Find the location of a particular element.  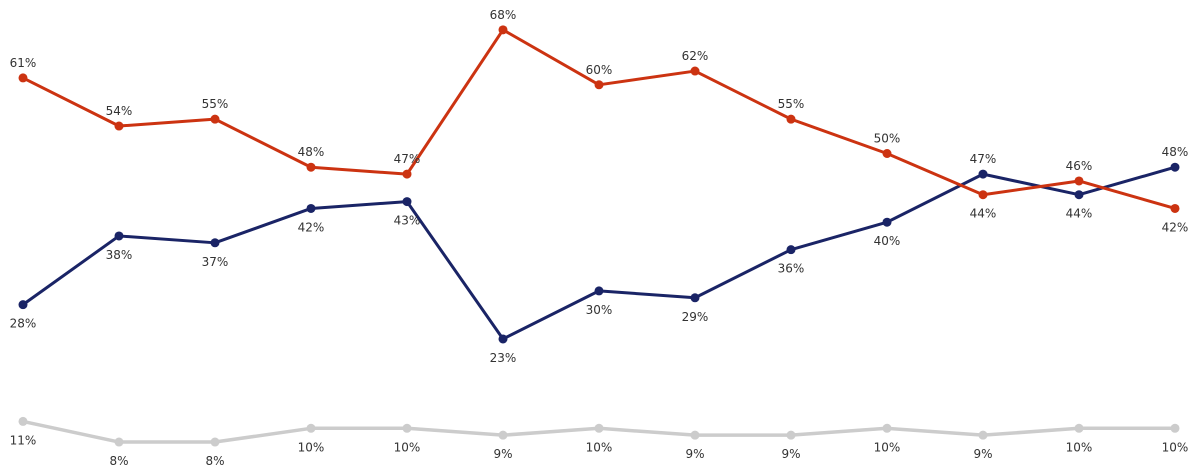

data-label-navy-10: 47% is located at coordinates (983, 159).